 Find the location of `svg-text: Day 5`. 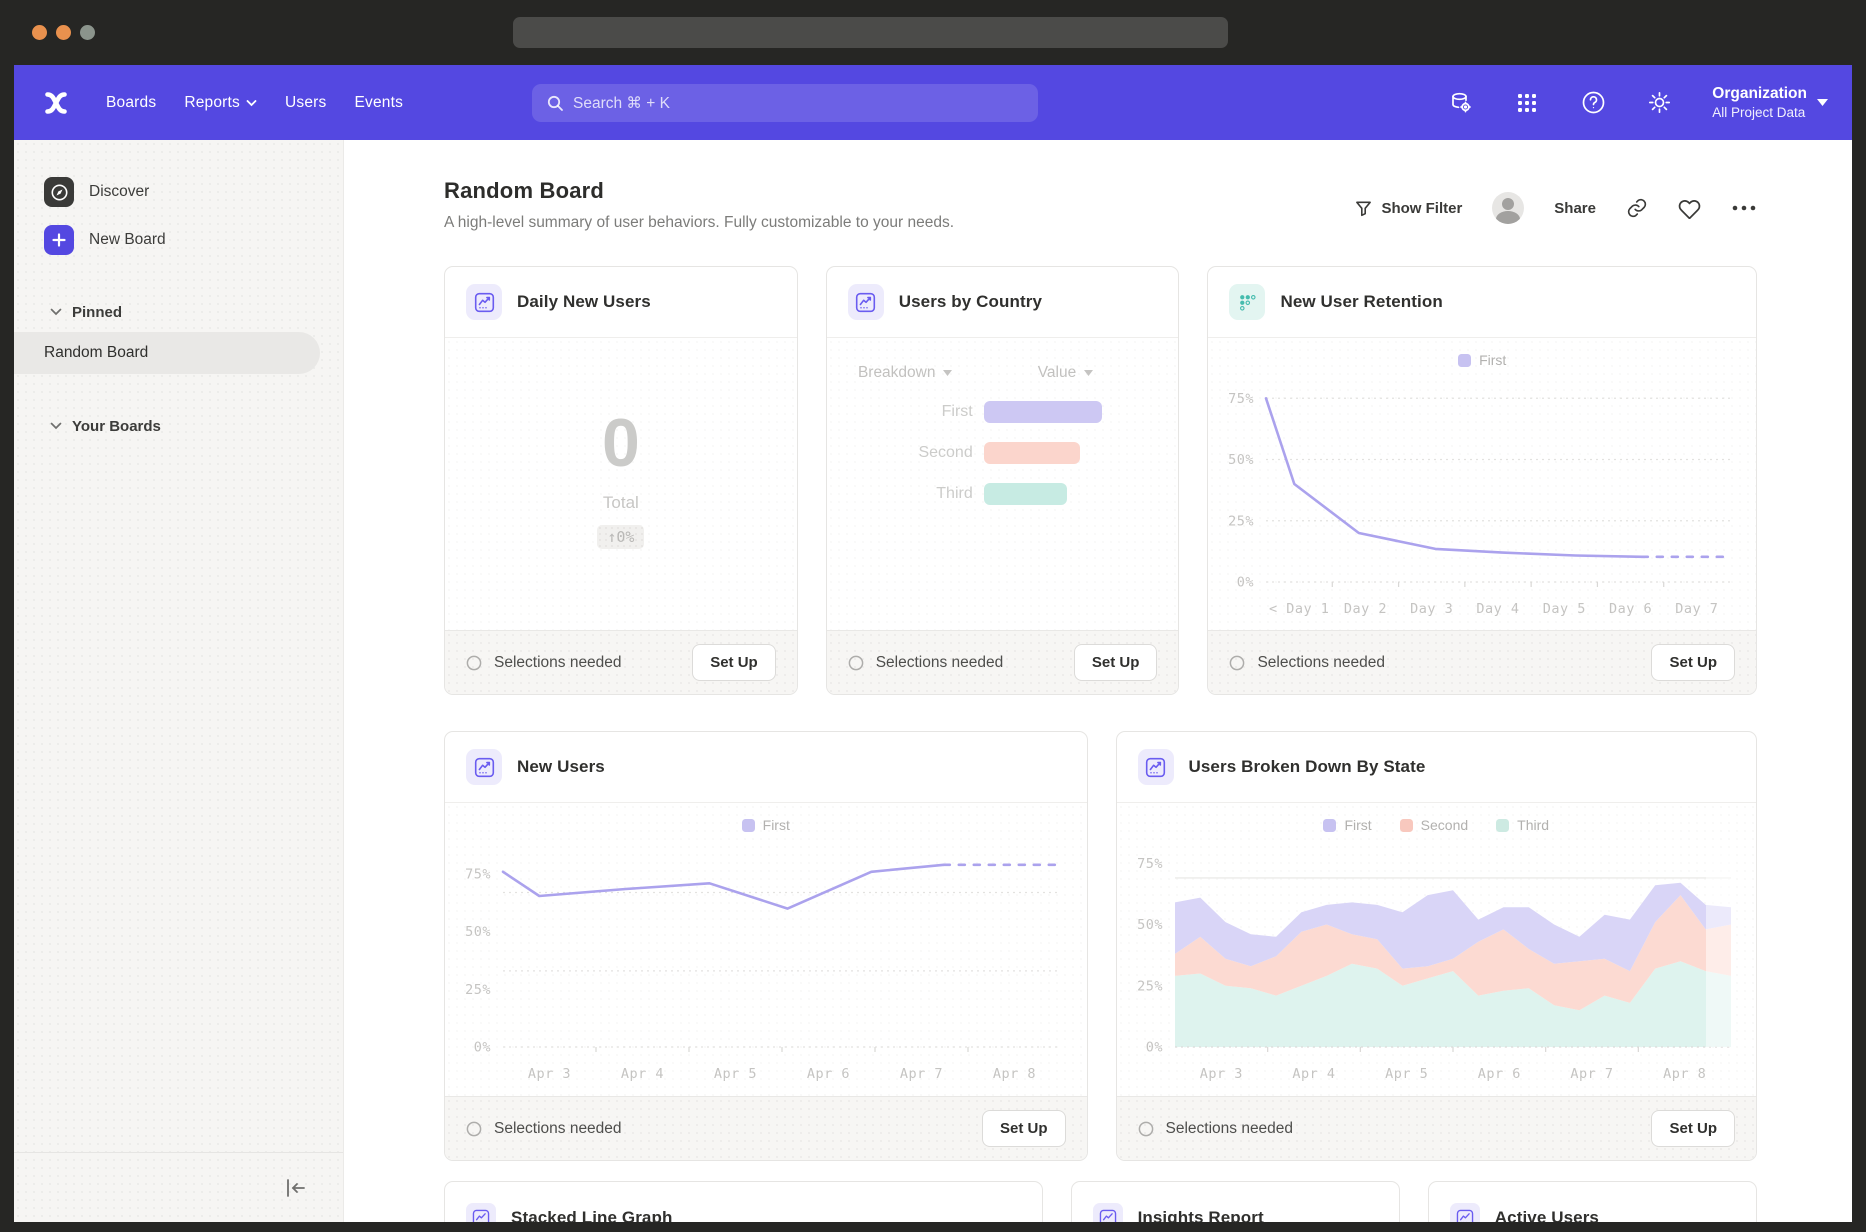

svg-text: Day 5 is located at coordinates (1564, 609).